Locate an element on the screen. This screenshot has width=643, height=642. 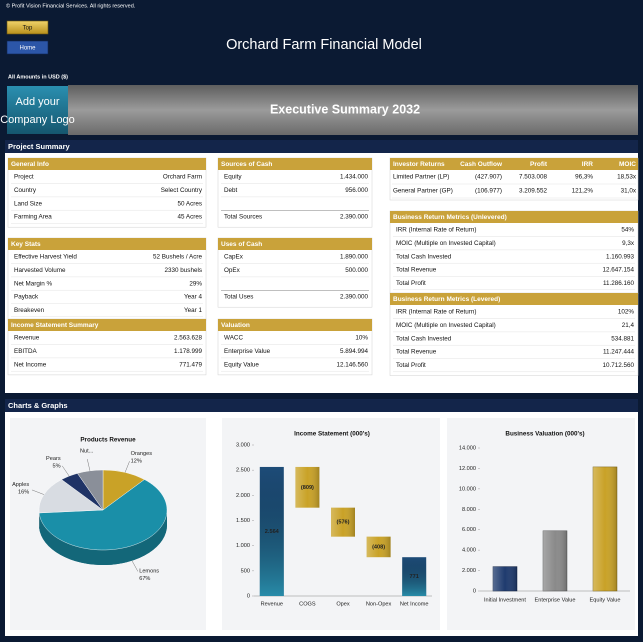
page-title: Orchard Farm Financial Model is located at coordinates (324, 45).